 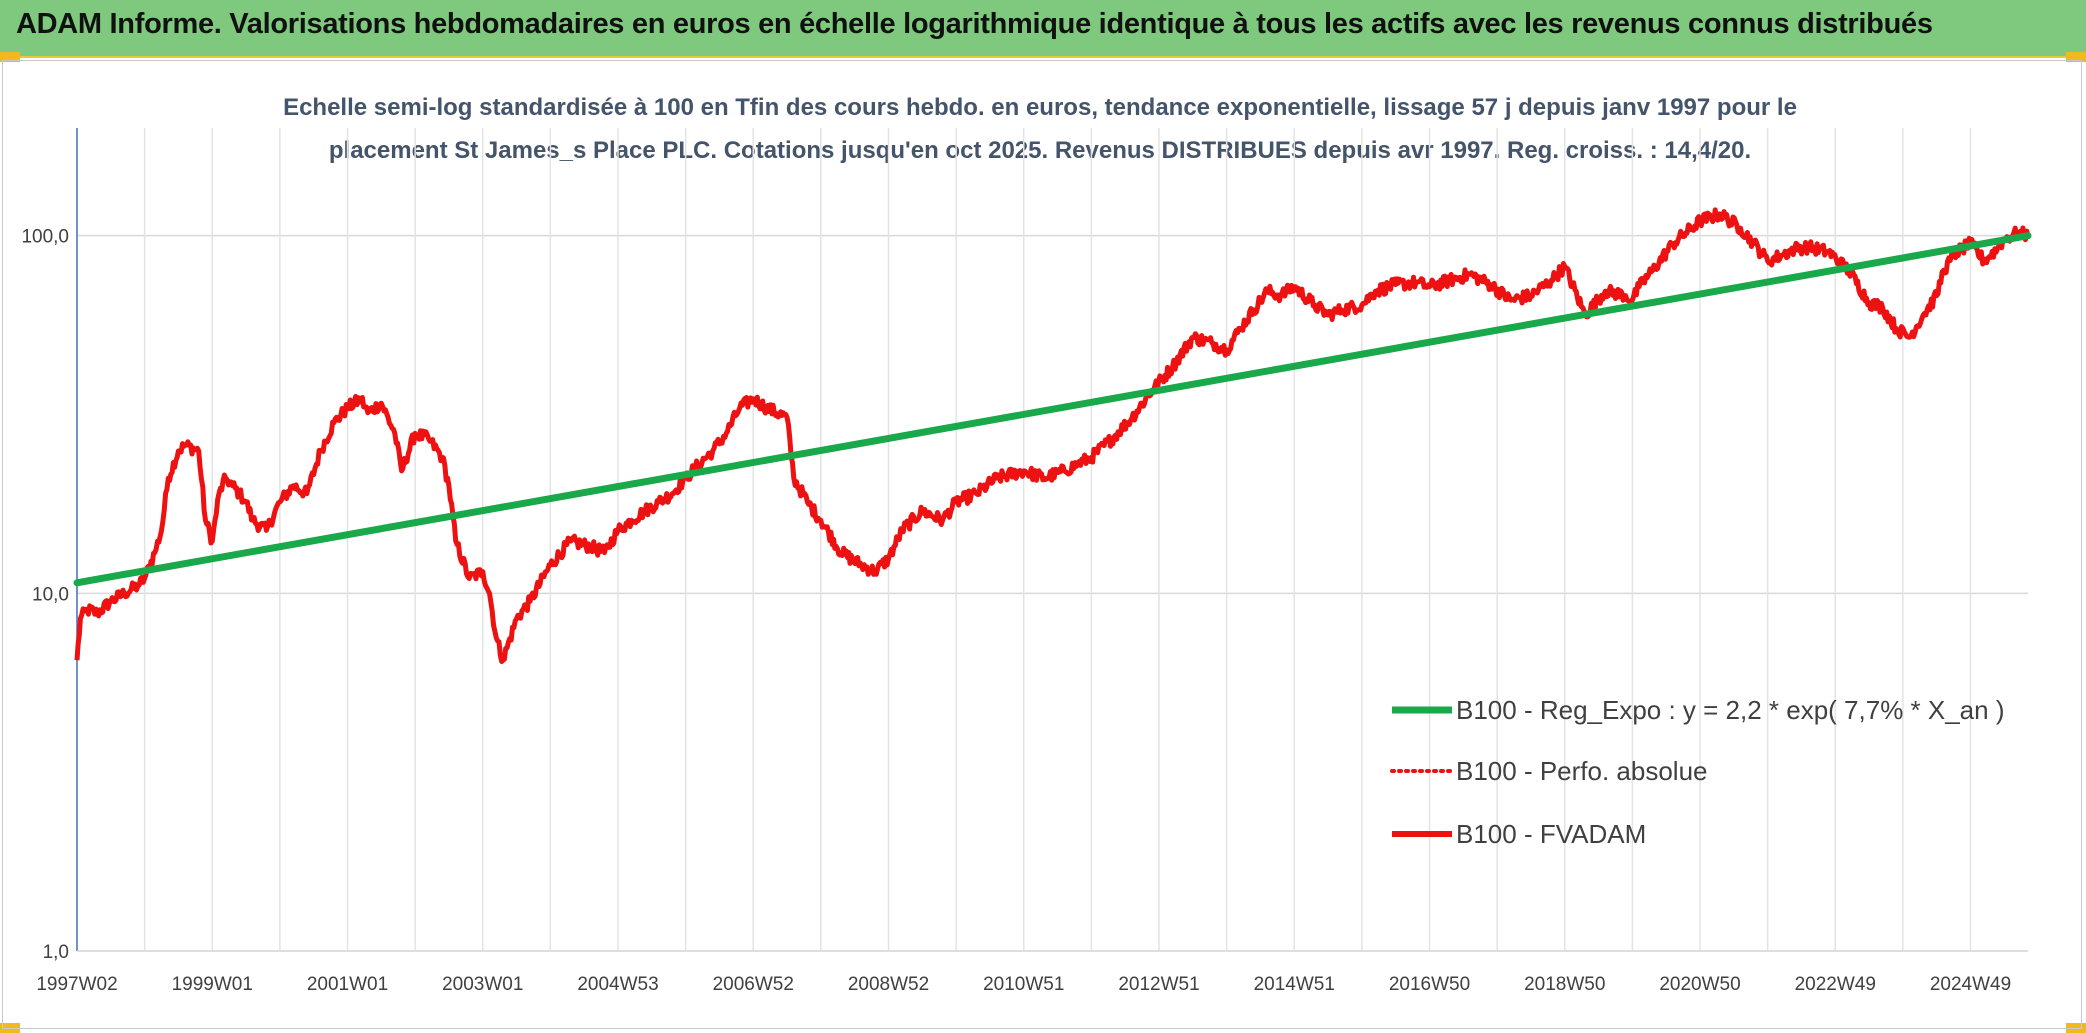 I want to click on x-tick-label: 2008W52, so click(x=888, y=984).